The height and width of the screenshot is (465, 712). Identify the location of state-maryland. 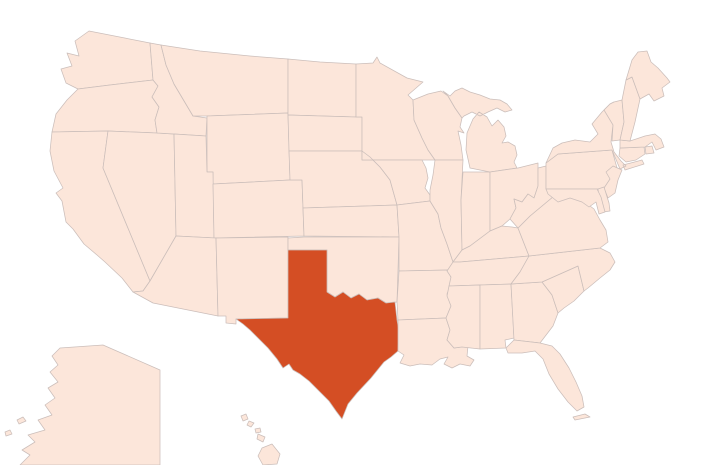
(575, 201).